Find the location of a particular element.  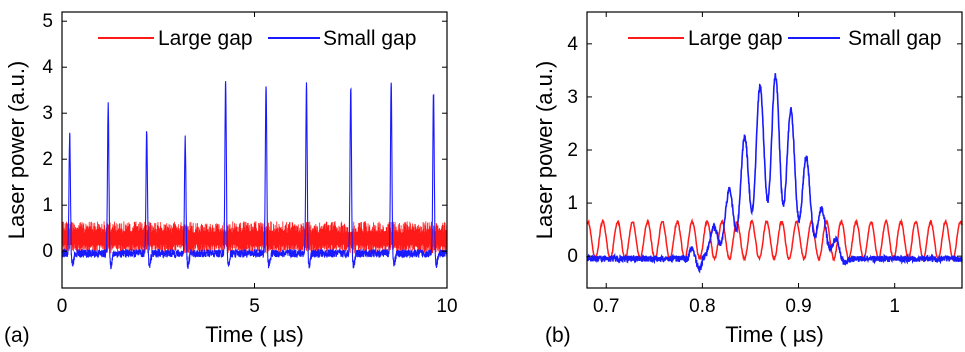

x-tick-label: 0 is located at coordinates (62, 306).